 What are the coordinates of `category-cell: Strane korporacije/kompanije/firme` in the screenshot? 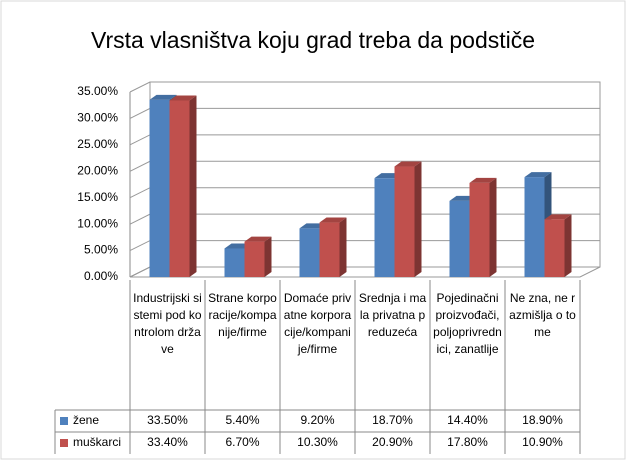 It's located at (242, 315).